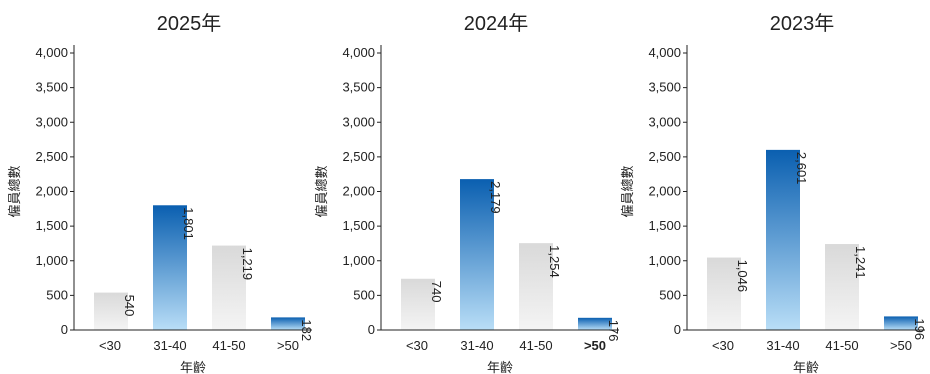 This screenshot has width=930, height=374. Describe the element at coordinates (742, 276) in the screenshot. I see `bar-value-label: 1,046` at that location.